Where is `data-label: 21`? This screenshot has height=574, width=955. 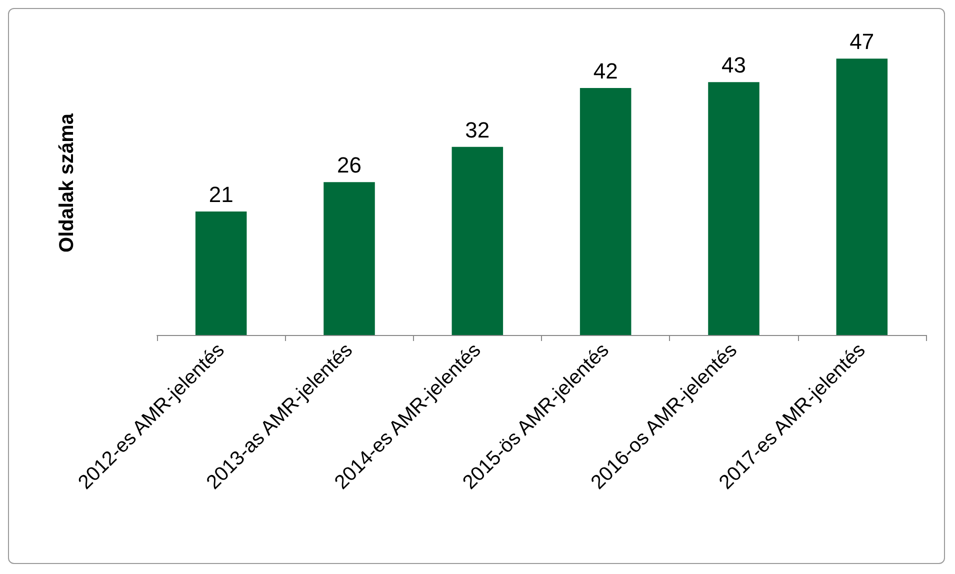 data-label: 21 is located at coordinates (221, 195).